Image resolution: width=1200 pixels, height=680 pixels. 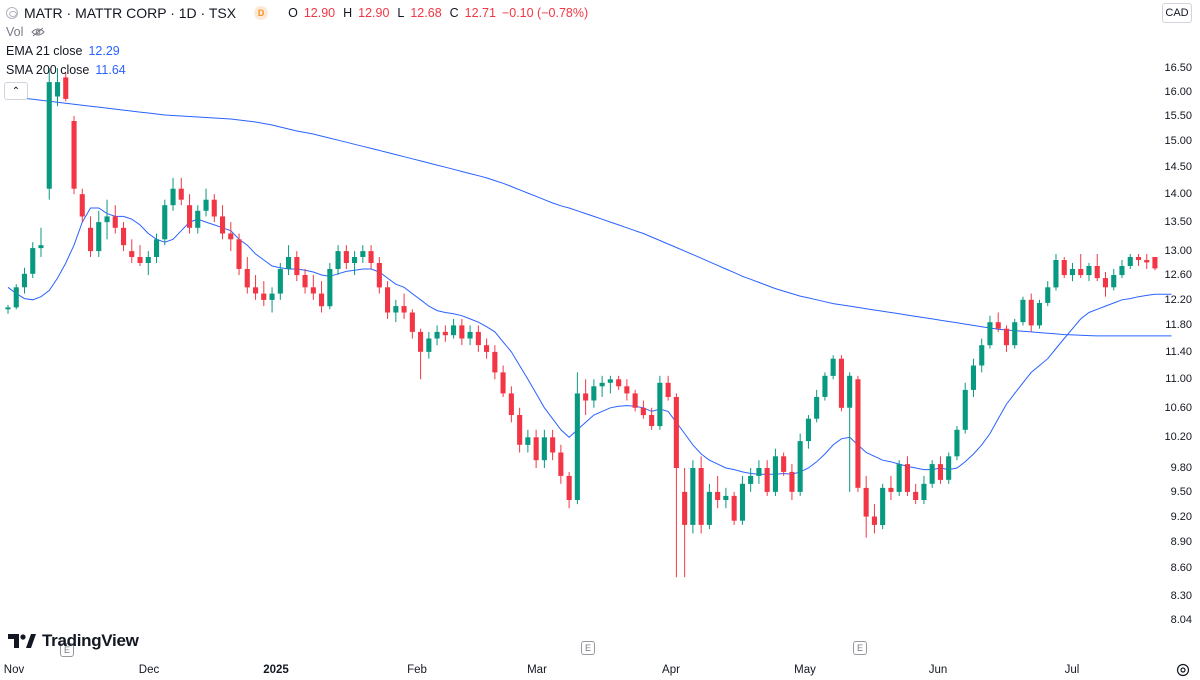 What do you see at coordinates (261, 13) in the screenshot?
I see `delayed-data-badge: D` at bounding box center [261, 13].